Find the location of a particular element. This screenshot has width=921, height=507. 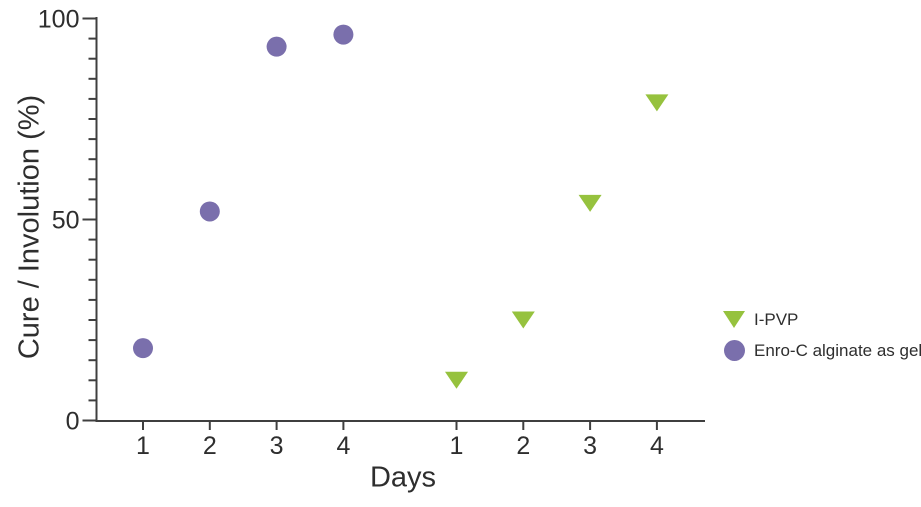

y-axis-title: Cure / Involution (%) is located at coordinates (29, 227).